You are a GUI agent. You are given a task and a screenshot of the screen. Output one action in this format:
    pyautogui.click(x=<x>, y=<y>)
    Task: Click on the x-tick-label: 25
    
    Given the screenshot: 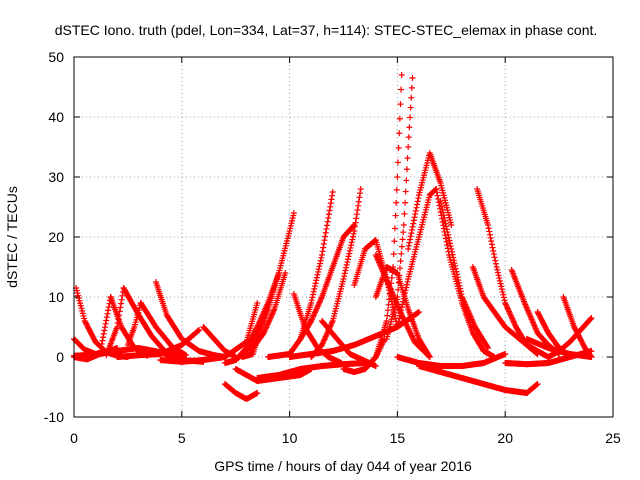 What is the action you would take?
    pyautogui.click(x=613, y=438)
    